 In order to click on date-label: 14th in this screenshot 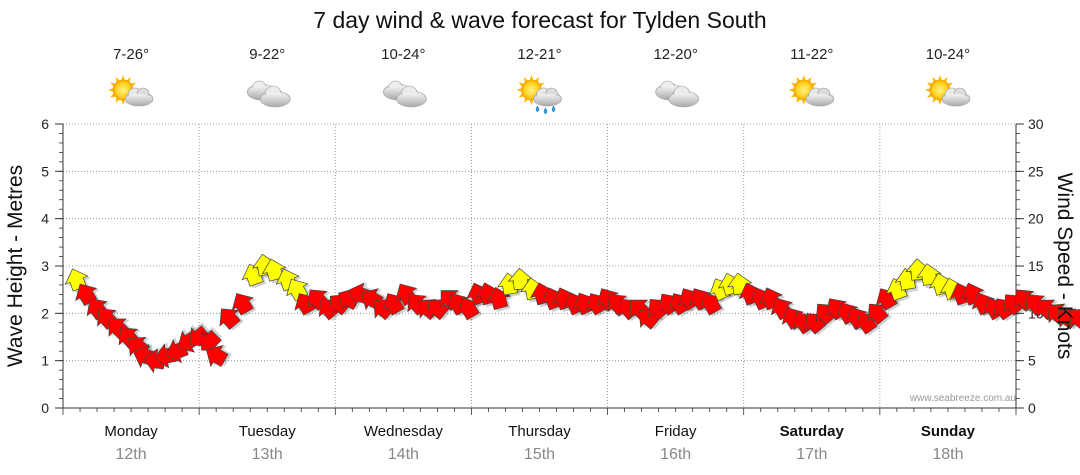, I will do `click(403, 454)`.